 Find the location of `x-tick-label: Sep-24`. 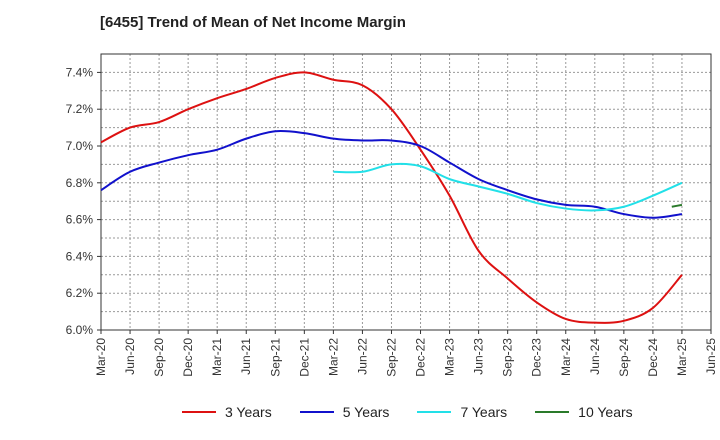

x-tick-label: Sep-24 is located at coordinates (624, 357).